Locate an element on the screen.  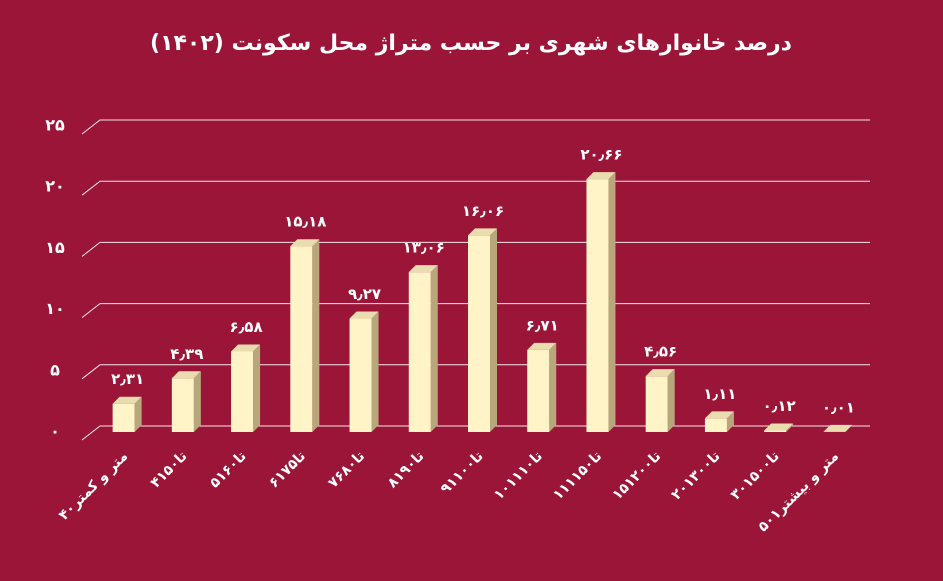
data-label: ۱۵٫۱۸ is located at coordinates (305, 222).